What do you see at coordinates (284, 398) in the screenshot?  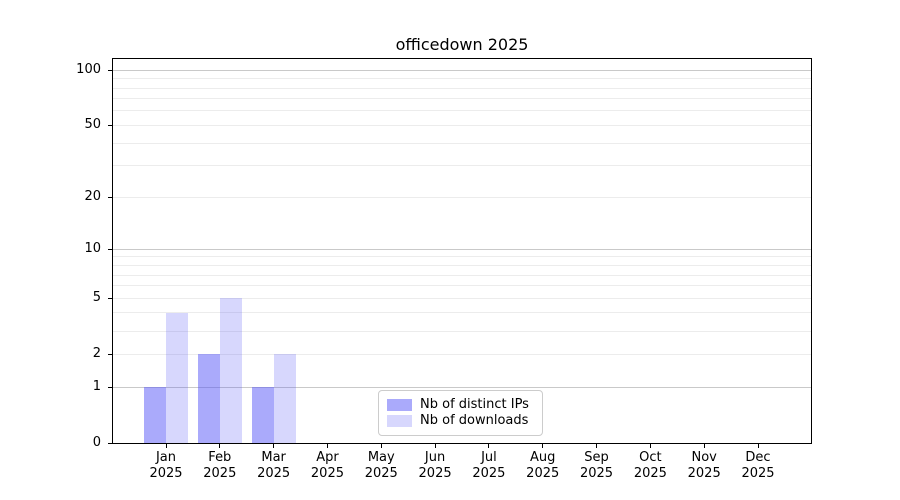 I see `bar-downloads-mar` at bounding box center [284, 398].